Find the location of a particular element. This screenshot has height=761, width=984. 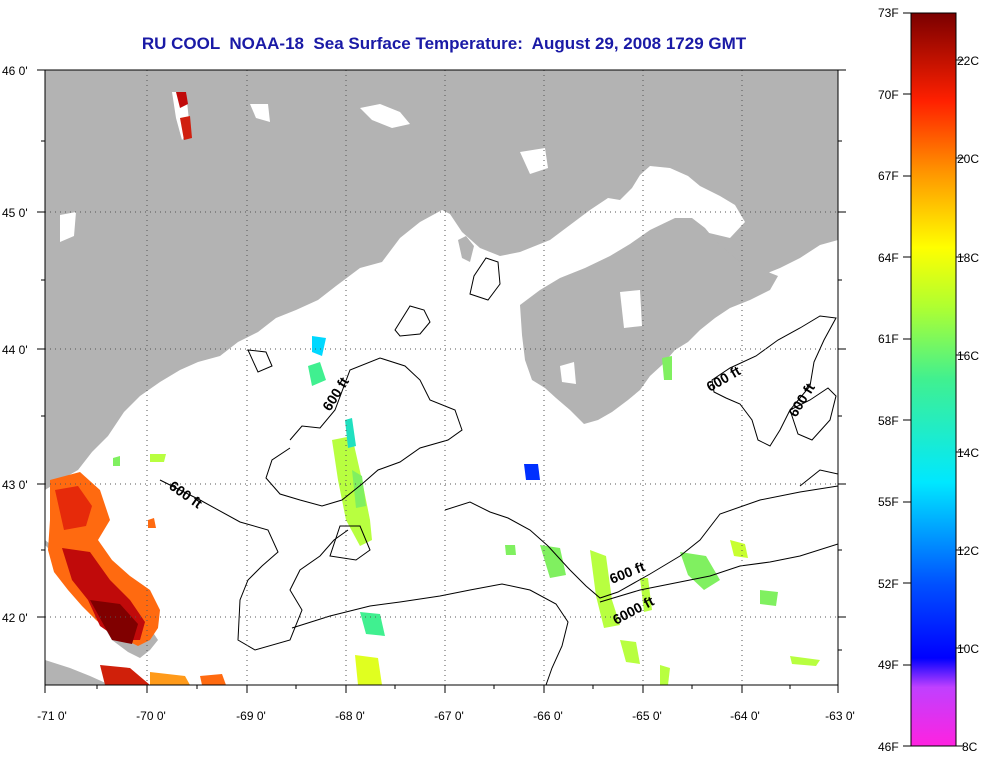

lon-label: -69 0' is located at coordinates (251, 716).